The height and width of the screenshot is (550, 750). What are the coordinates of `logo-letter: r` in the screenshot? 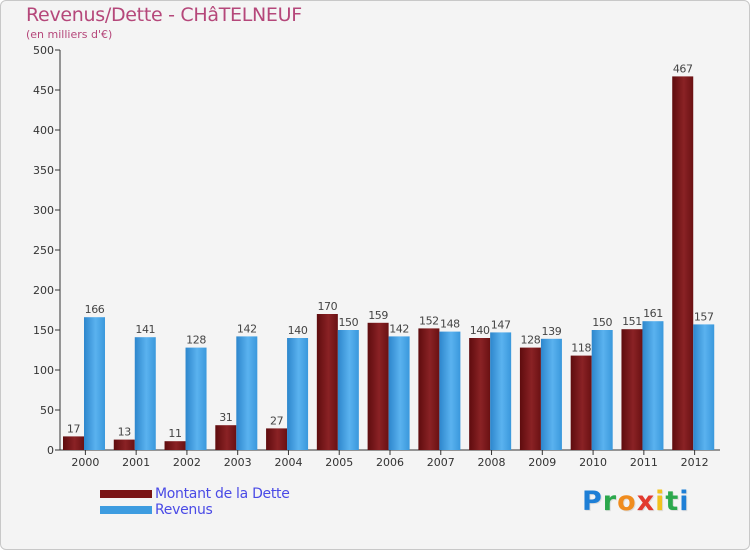 It's located at (610, 501).